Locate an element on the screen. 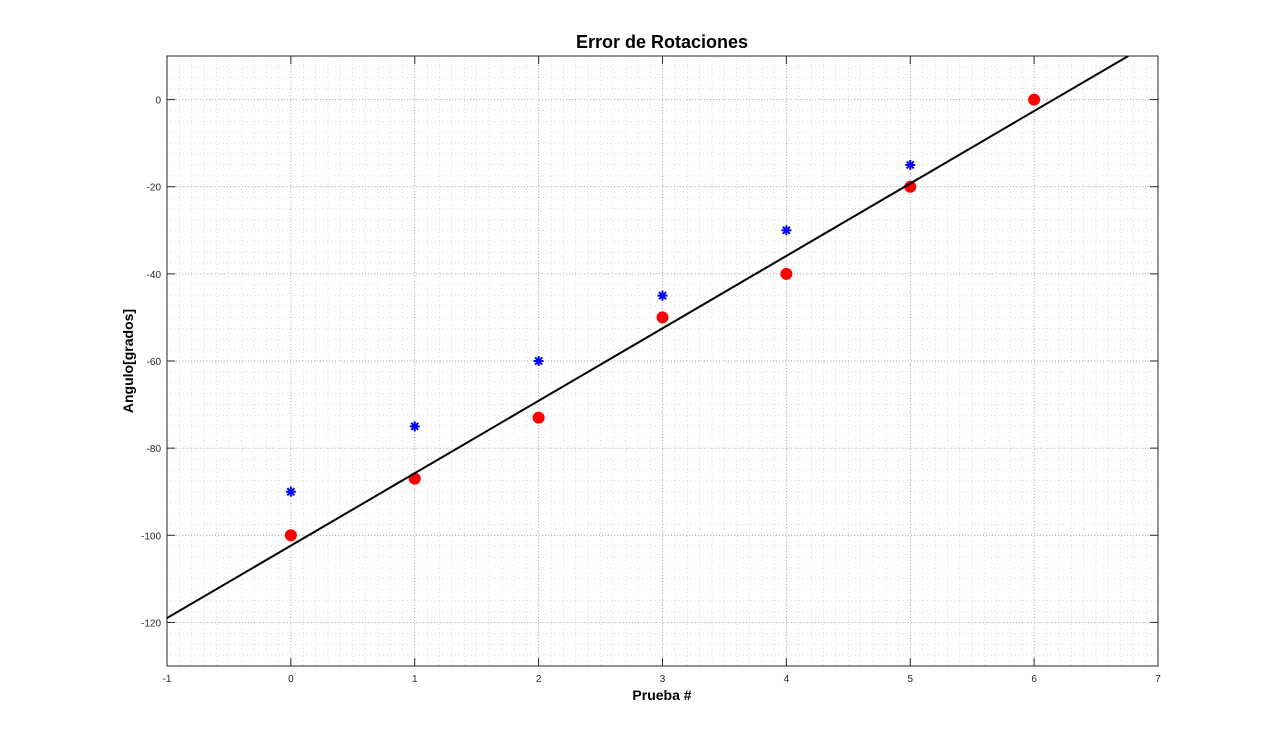 The image size is (1280, 749). x-tick-label: 7 is located at coordinates (1158, 679).